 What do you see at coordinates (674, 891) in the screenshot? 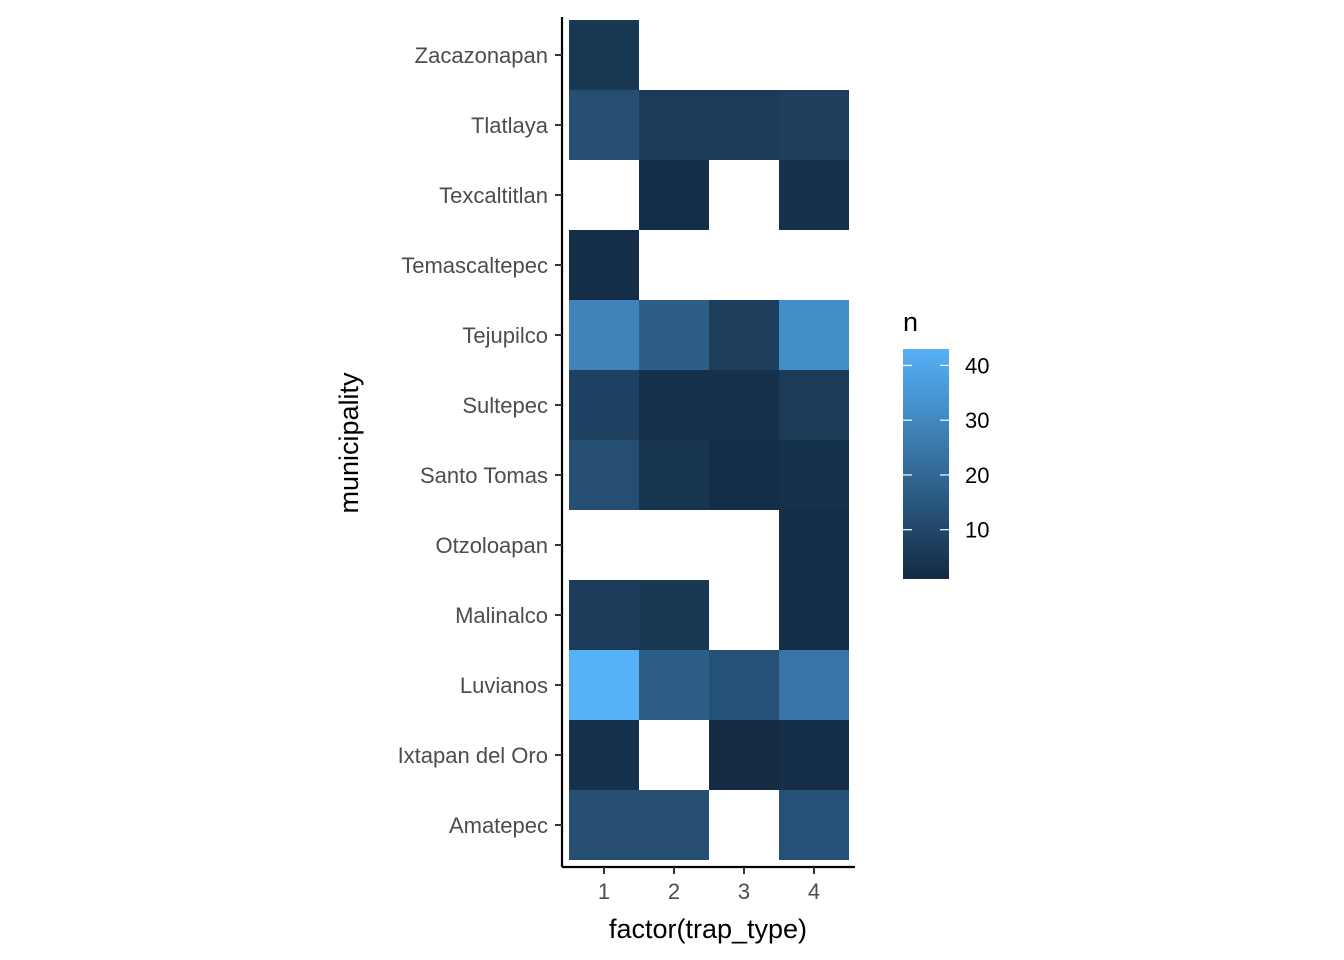
I see `x-tick-label: 2` at bounding box center [674, 891].